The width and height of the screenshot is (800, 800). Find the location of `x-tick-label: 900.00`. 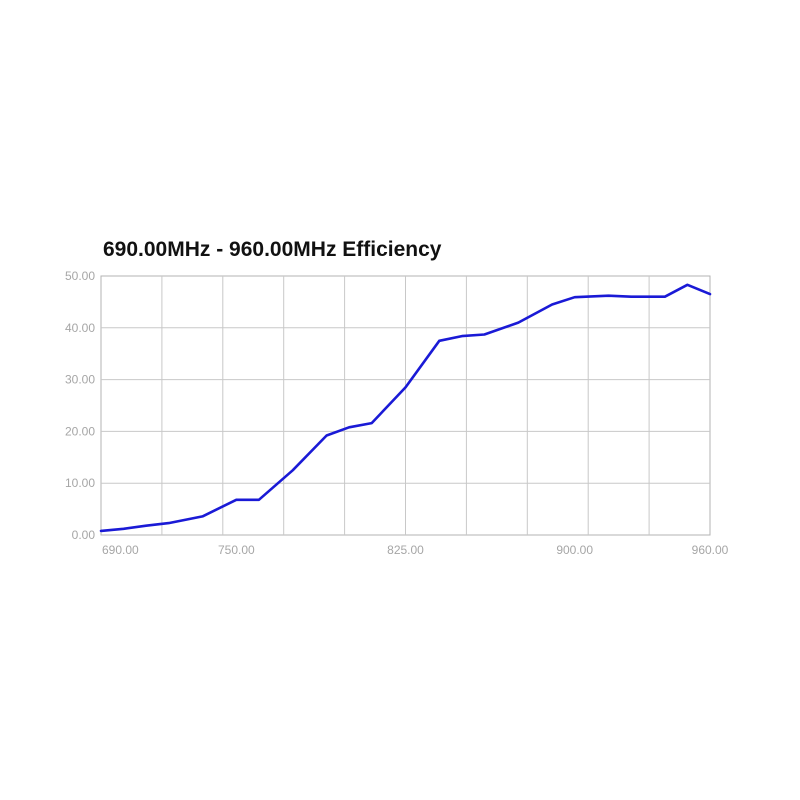

x-tick-label: 900.00 is located at coordinates (574, 550).